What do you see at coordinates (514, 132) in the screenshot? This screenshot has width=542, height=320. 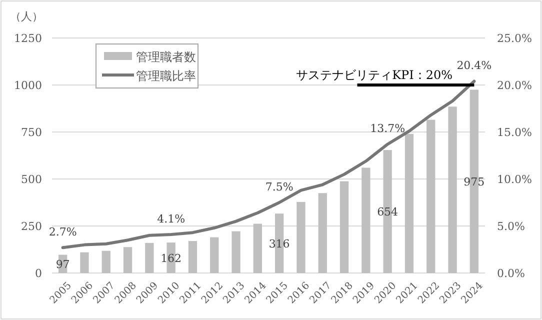 I see `y2-tick-label: 15.0%` at bounding box center [514, 132].